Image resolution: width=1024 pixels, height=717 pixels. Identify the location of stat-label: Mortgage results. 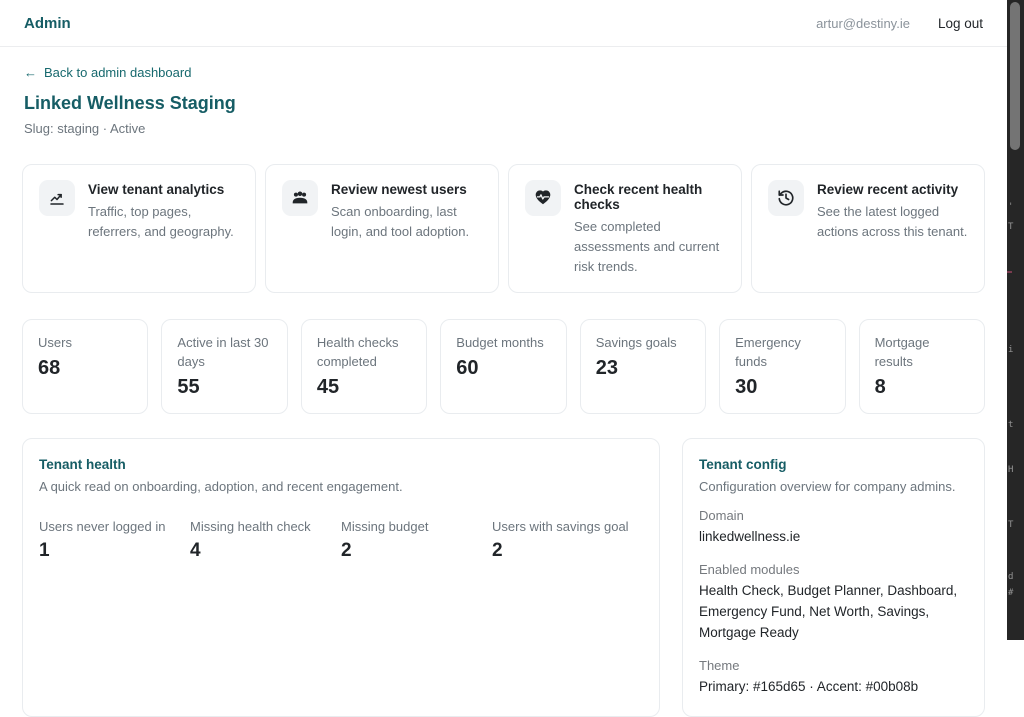
(902, 352).